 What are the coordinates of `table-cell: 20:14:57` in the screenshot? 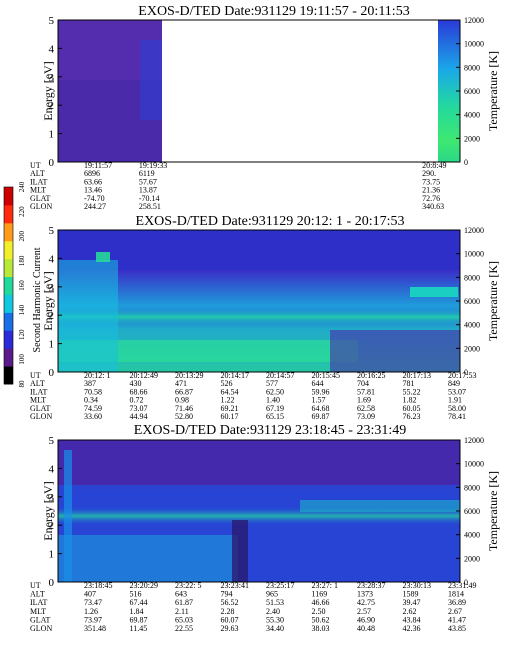 It's located at (280, 375).